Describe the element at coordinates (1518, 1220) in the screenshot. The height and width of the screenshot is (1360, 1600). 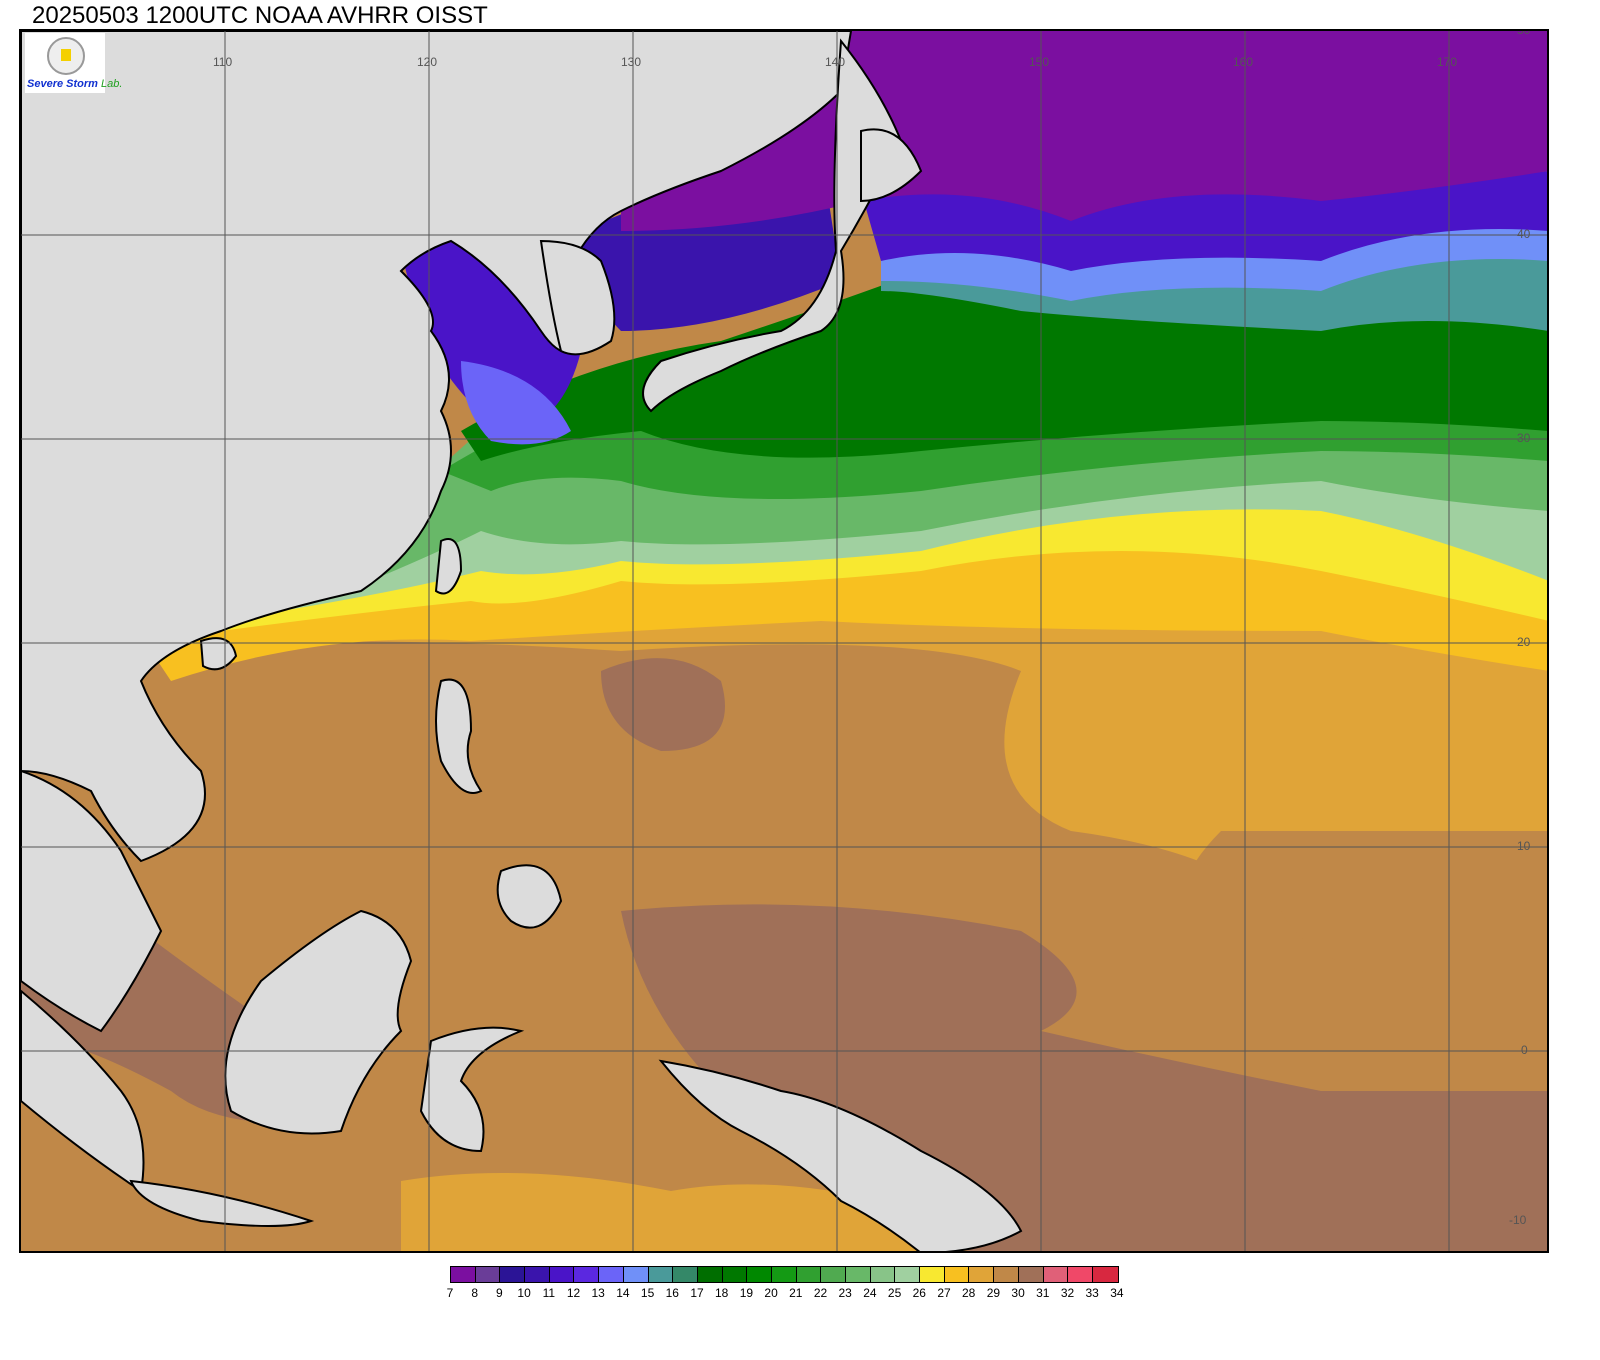
I see `lat-label: -10` at that location.